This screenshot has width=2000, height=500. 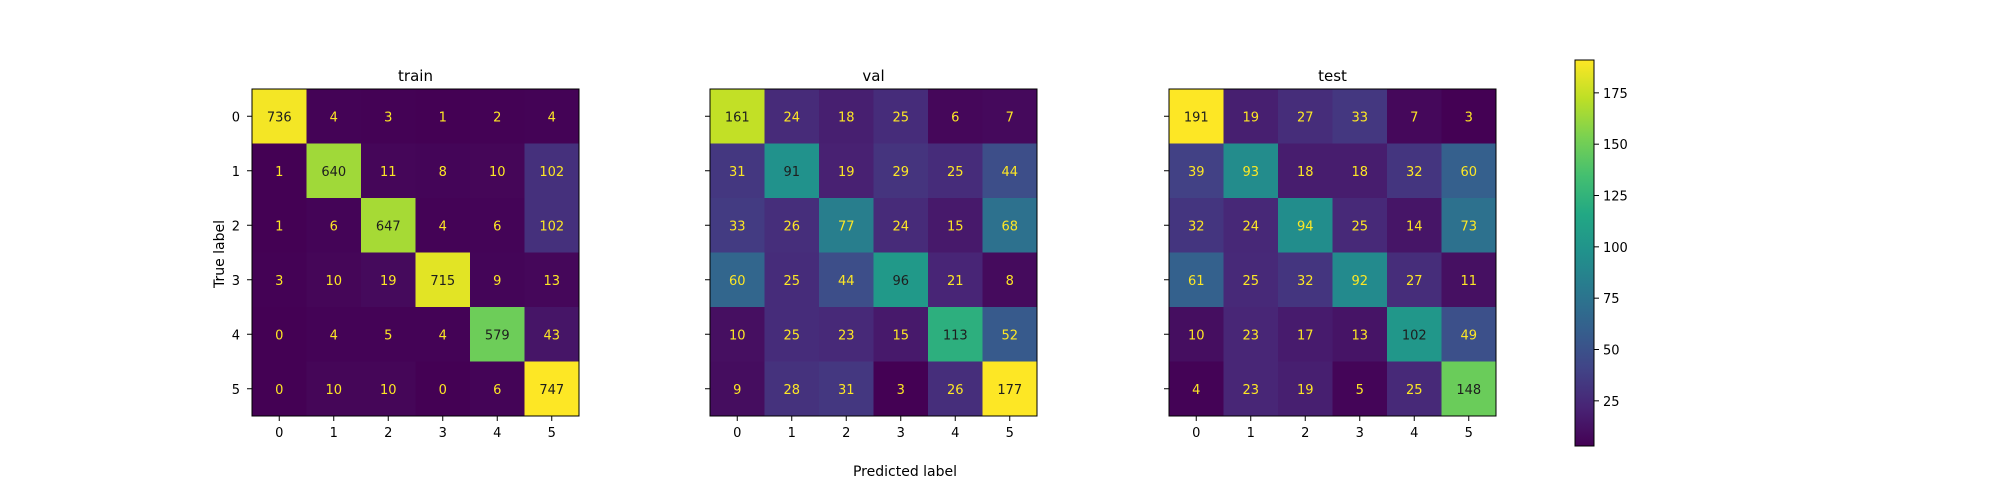 I want to click on cell-value-label: 640, so click(x=333, y=172).